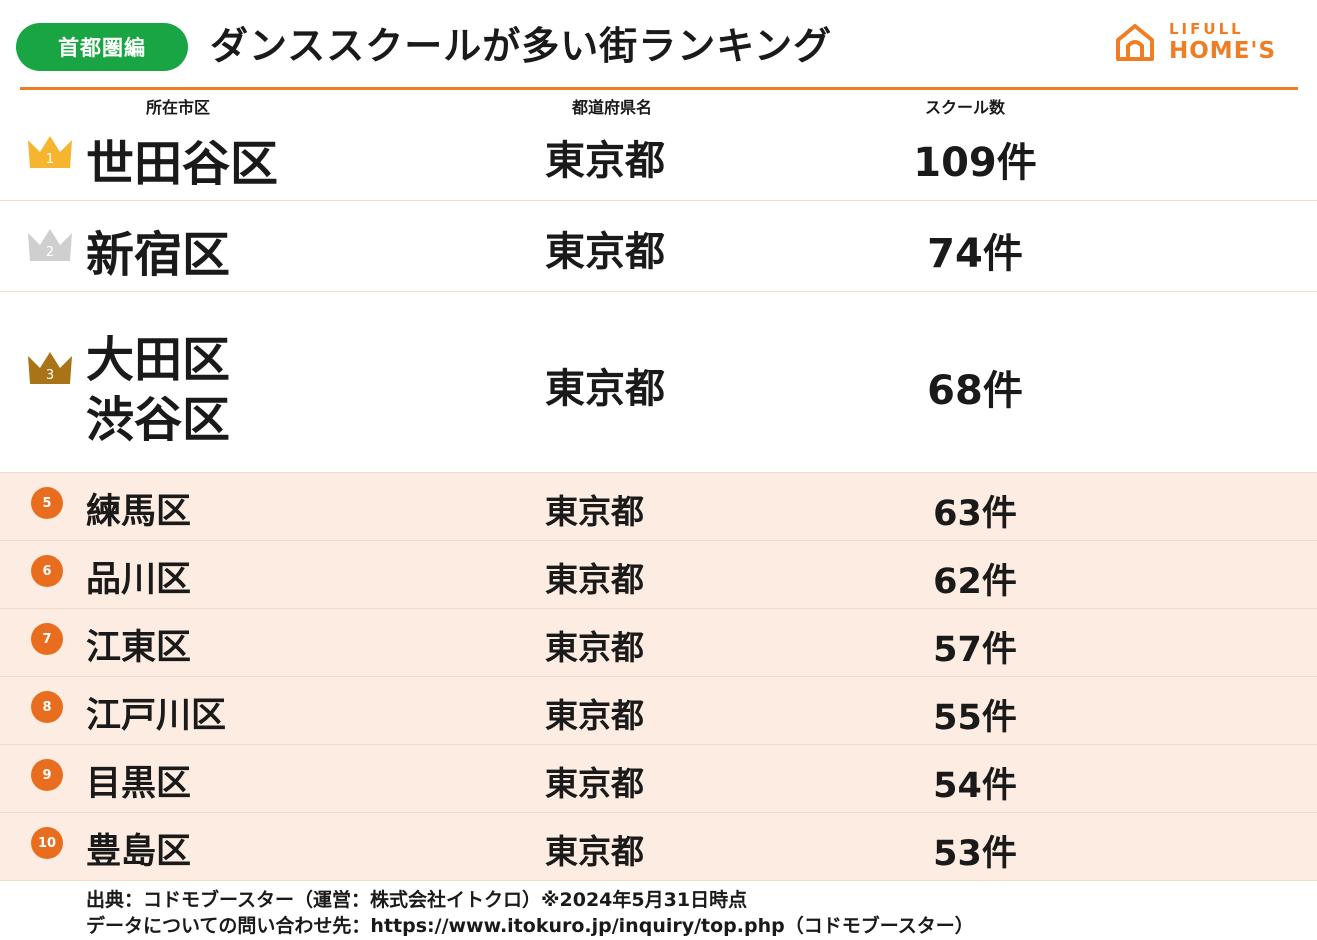 This screenshot has height=940, width=1317. What do you see at coordinates (139, 648) in the screenshot?
I see `city-name: 江東区` at bounding box center [139, 648].